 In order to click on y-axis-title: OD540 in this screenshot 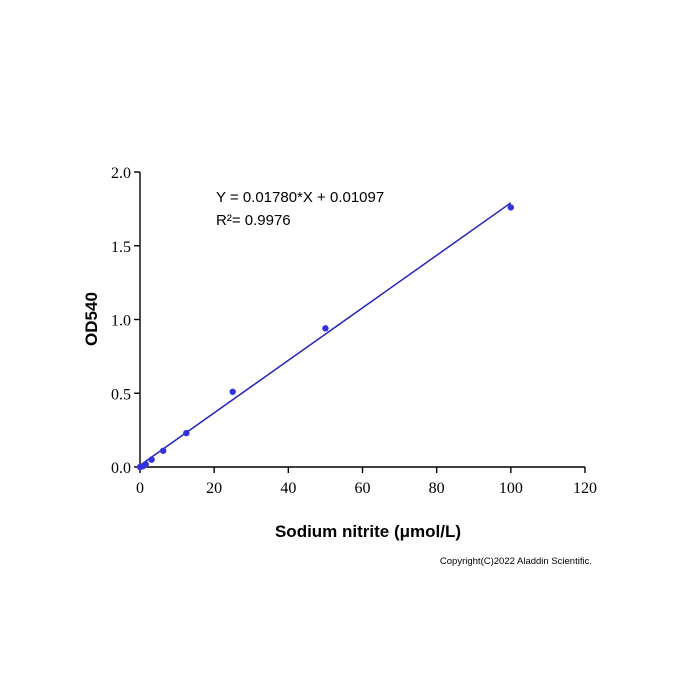, I will do `click(91, 319)`.